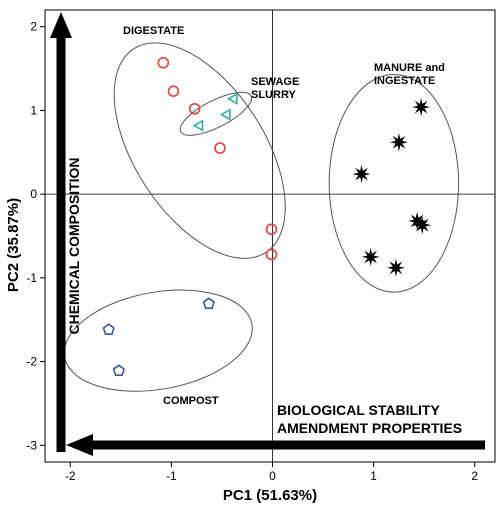  I want to click on group-label-manure: MANURE and, so click(409, 68).